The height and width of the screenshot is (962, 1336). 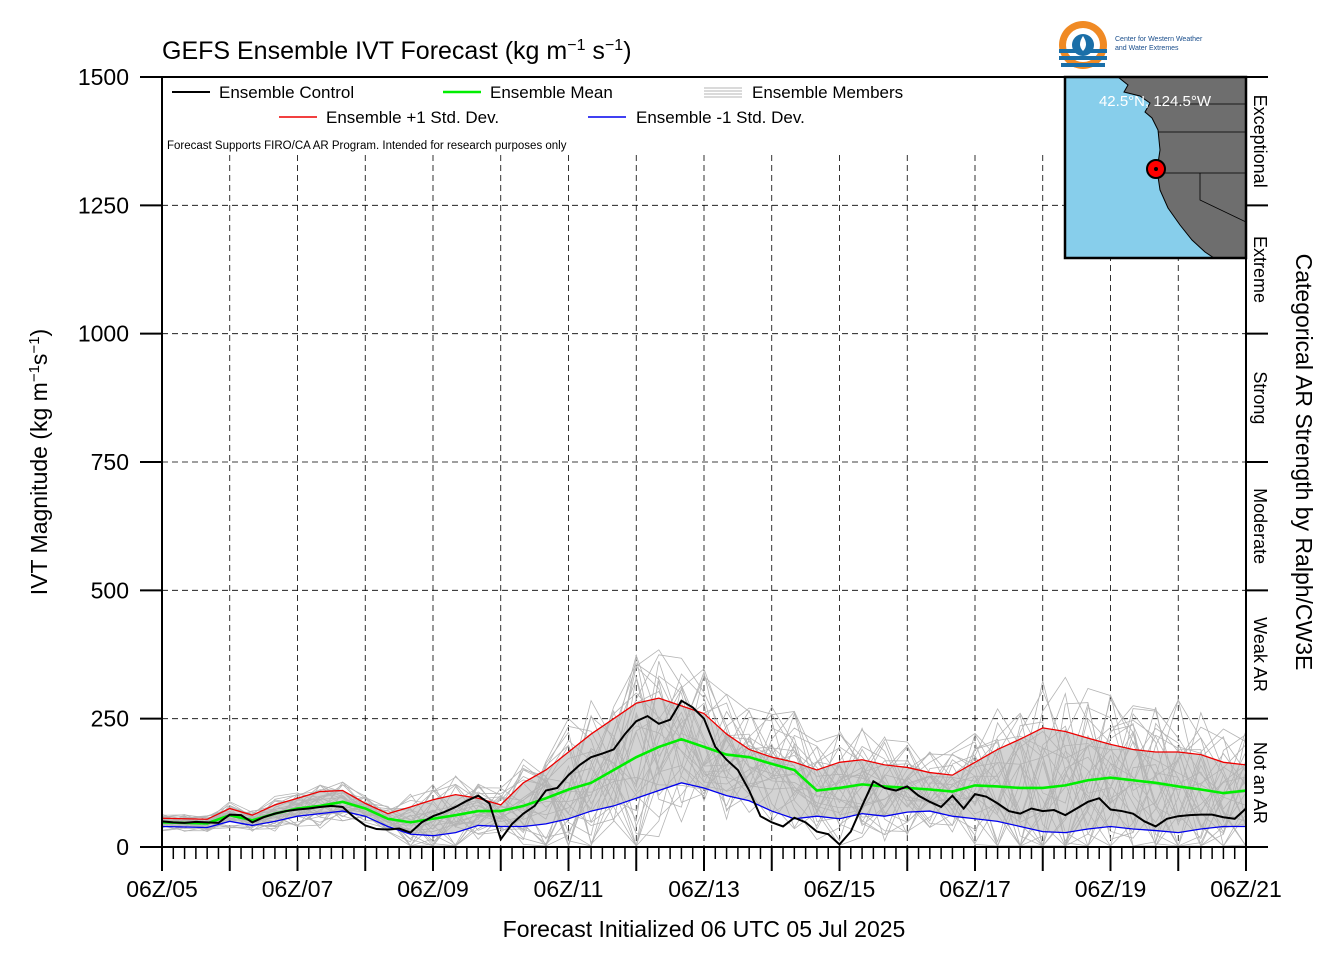 I want to click on y-tick-label: 1250, so click(x=103, y=205).